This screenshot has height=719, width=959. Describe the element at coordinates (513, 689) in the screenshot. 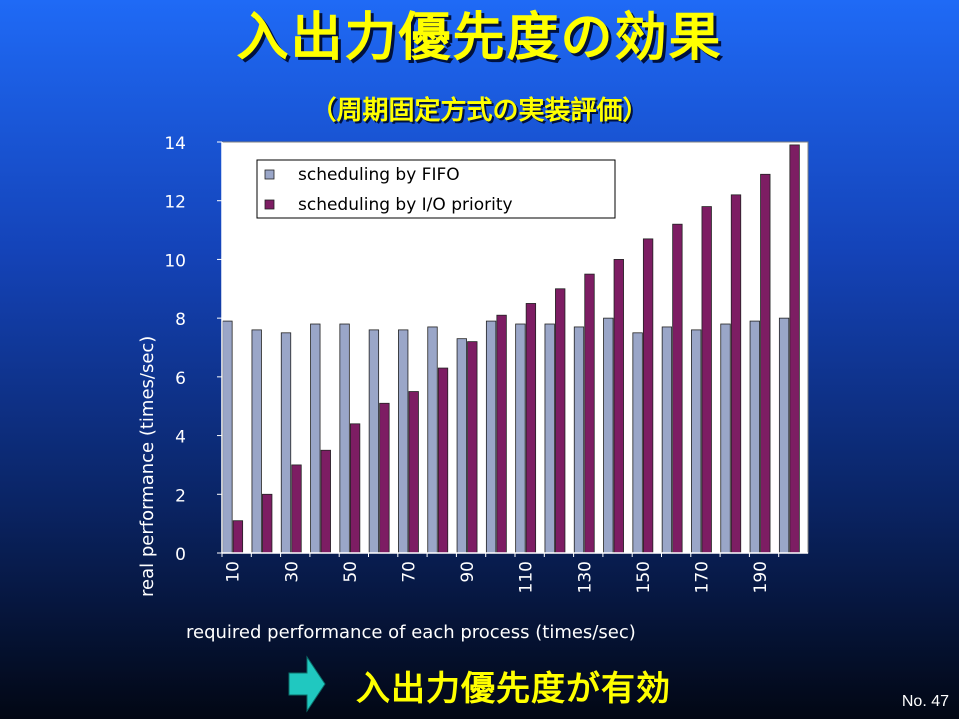

I see `conclusion-text: 入出力優先度が有効` at that location.